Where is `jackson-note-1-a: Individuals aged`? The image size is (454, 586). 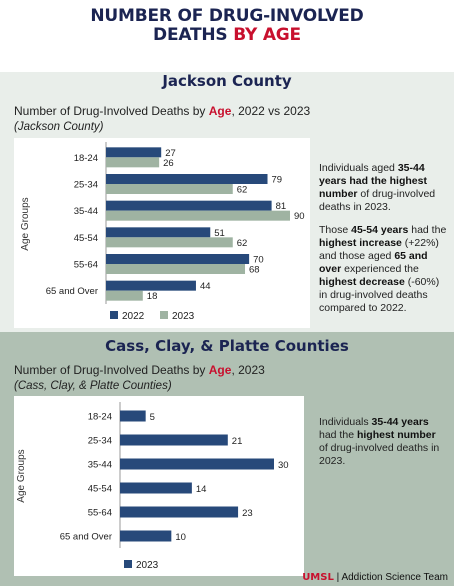
jackson-note-1-a: Individuals aged is located at coordinates (358, 168).